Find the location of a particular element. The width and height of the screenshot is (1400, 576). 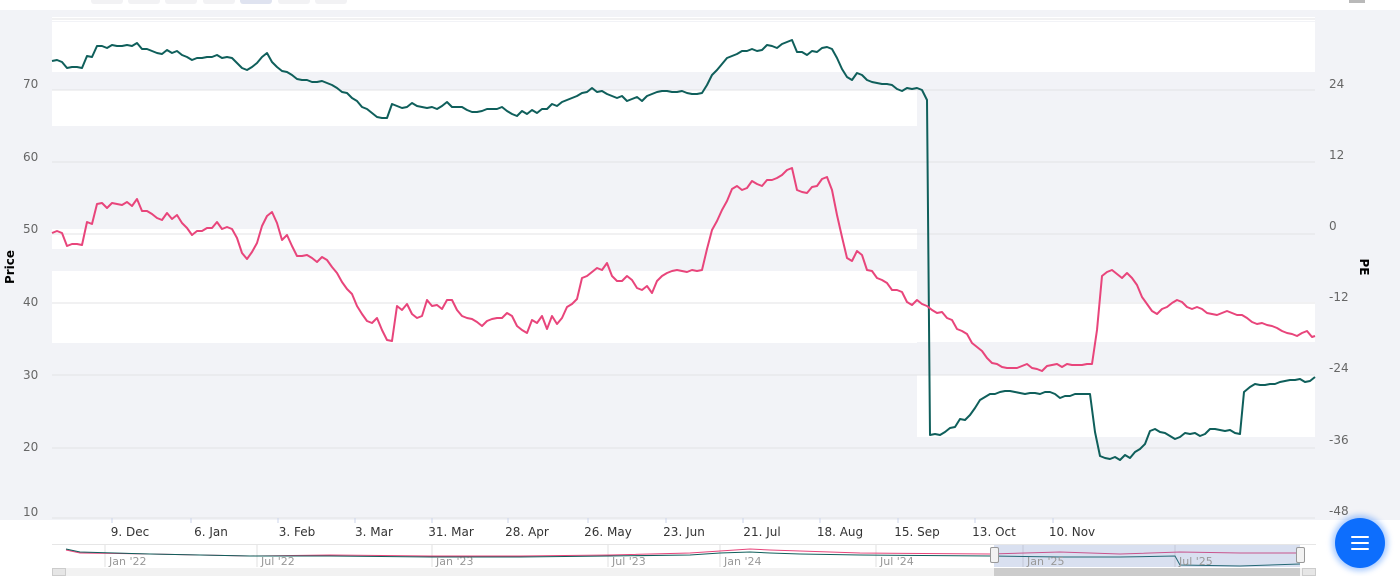

x-tick-label: 21. Jul is located at coordinates (762, 532).